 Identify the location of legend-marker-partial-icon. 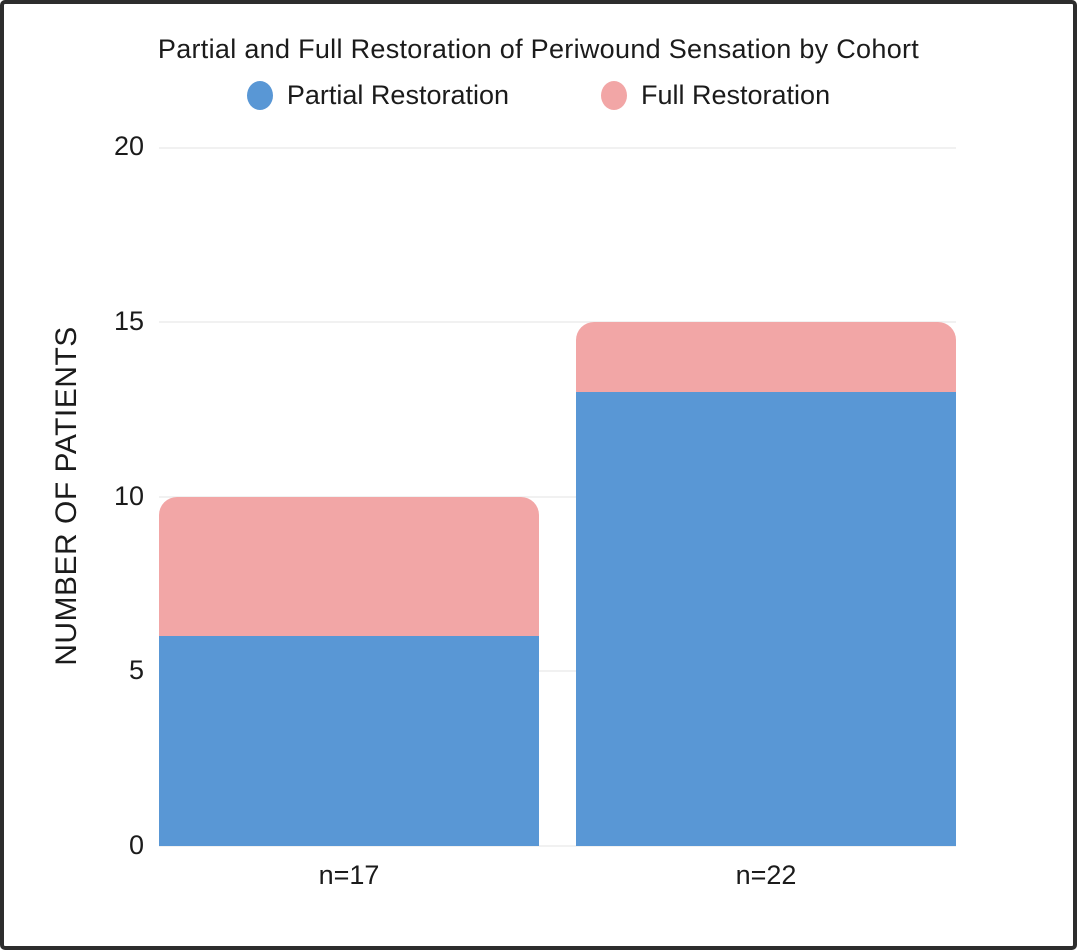
(259, 95).